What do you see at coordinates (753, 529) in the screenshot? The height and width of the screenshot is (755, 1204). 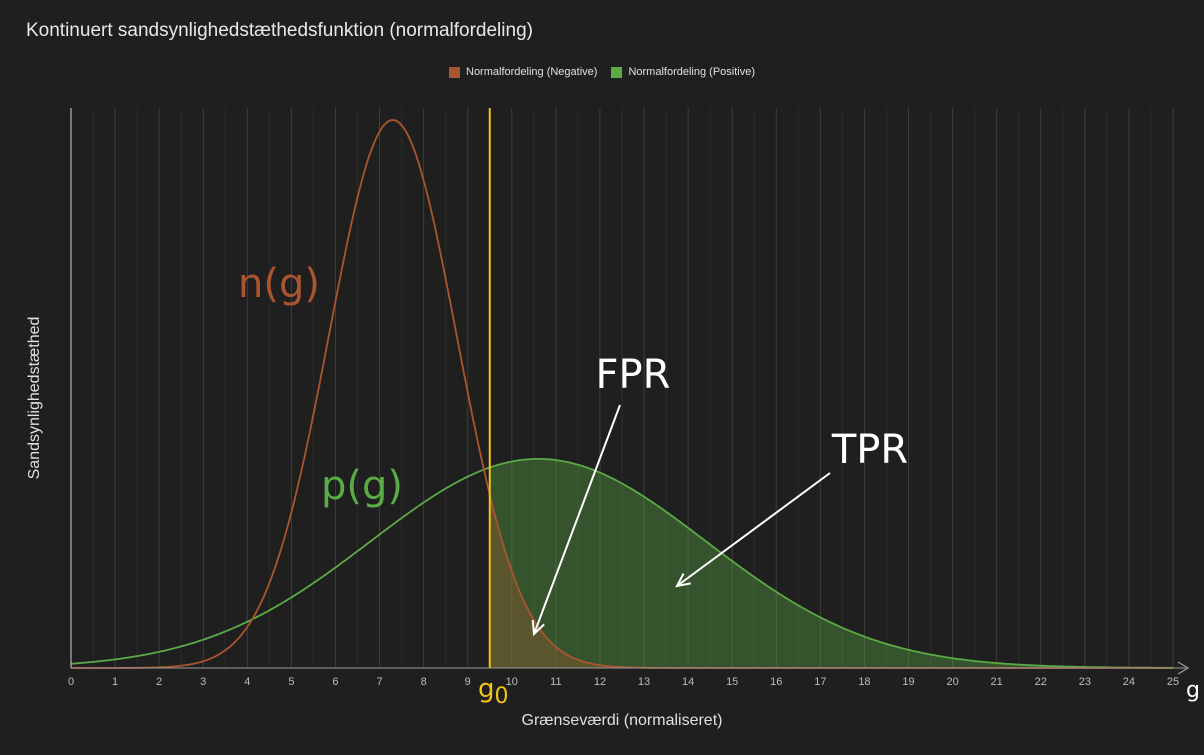 I see `tpr-arrow` at bounding box center [753, 529].